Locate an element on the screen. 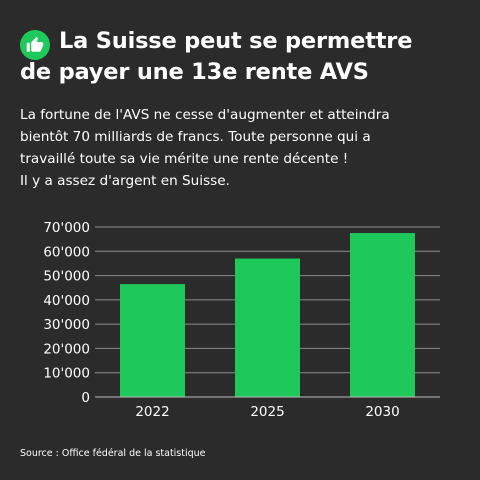 This screenshot has width=480, height=480. y-tick-label: 10'000 is located at coordinates (66, 374).